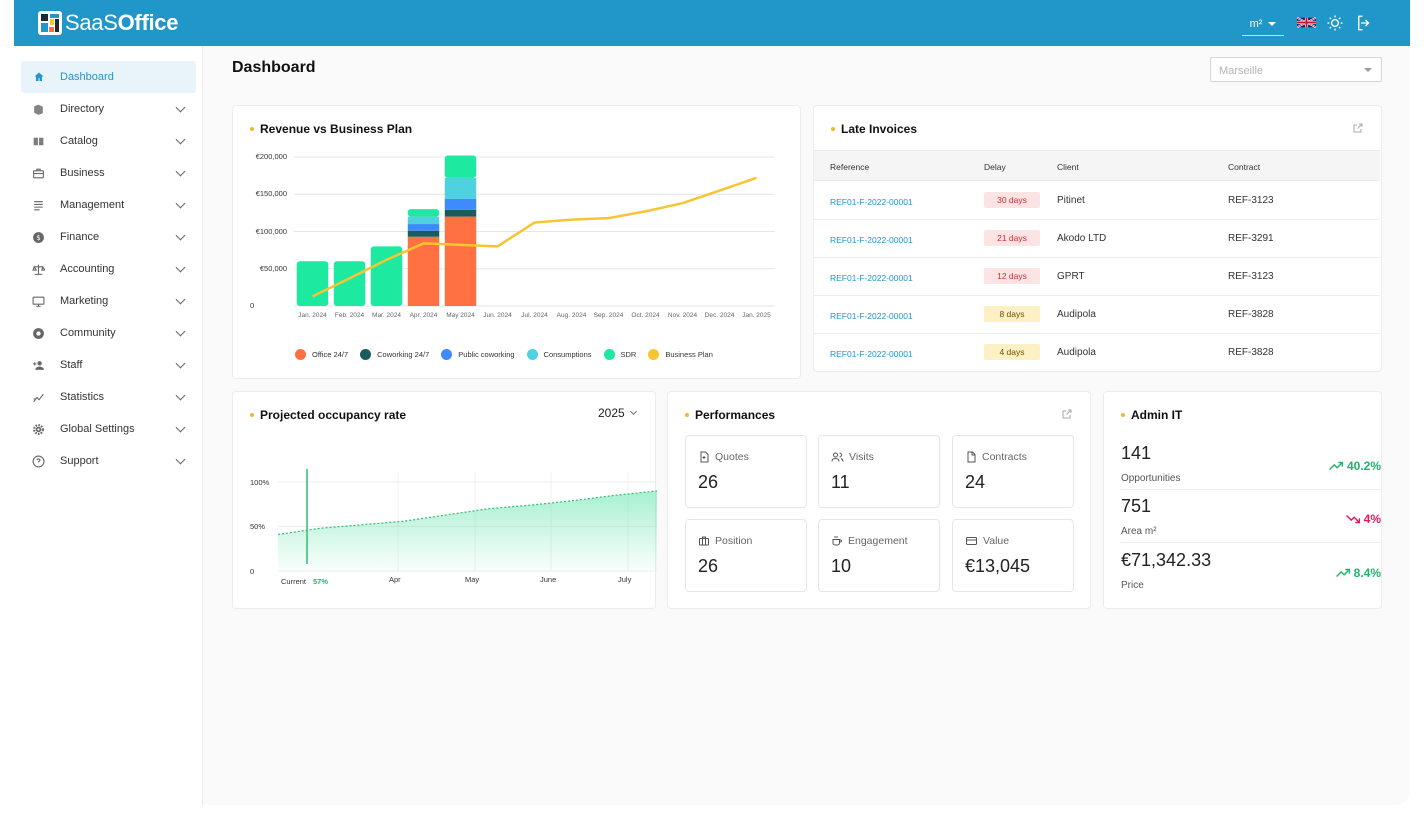 This screenshot has width=1424, height=821. I want to click on sidebar-item-directory: Directory, so click(108, 109).